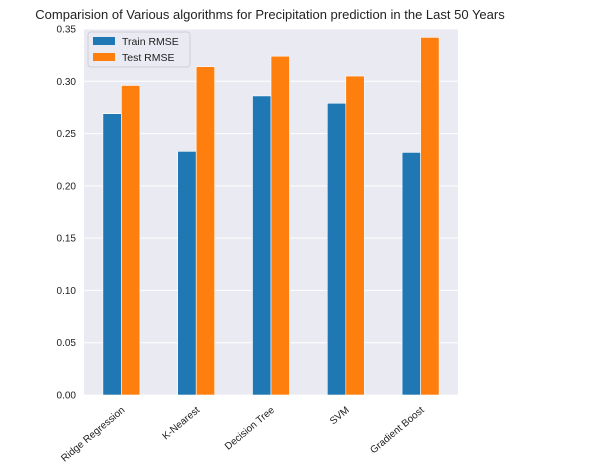 The height and width of the screenshot is (472, 611). Describe the element at coordinates (205, 231) in the screenshot. I see `bar-test-rmse-k-nearest` at that location.